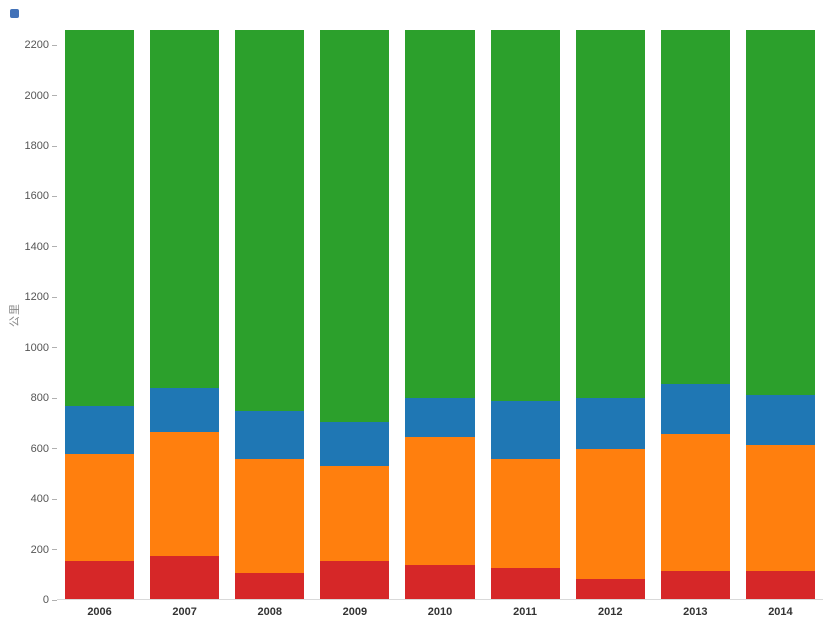 The width and height of the screenshot is (829, 629). Describe the element at coordinates (39, 549) in the screenshot. I see `y-tick-label: 200` at that location.